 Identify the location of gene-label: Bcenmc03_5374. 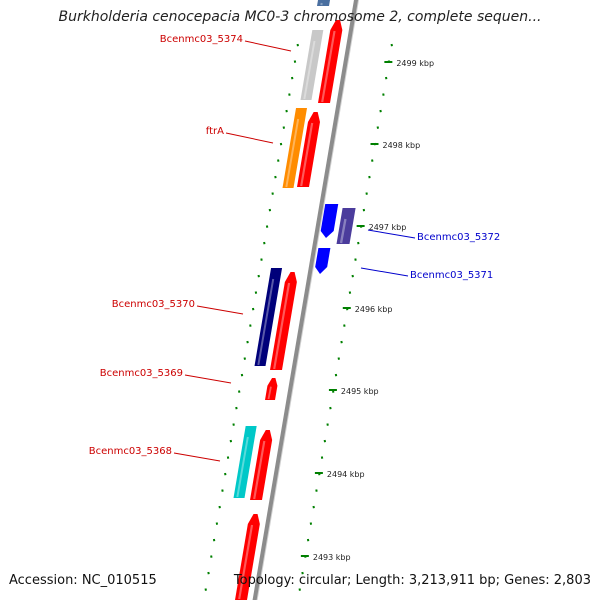
(201, 39).